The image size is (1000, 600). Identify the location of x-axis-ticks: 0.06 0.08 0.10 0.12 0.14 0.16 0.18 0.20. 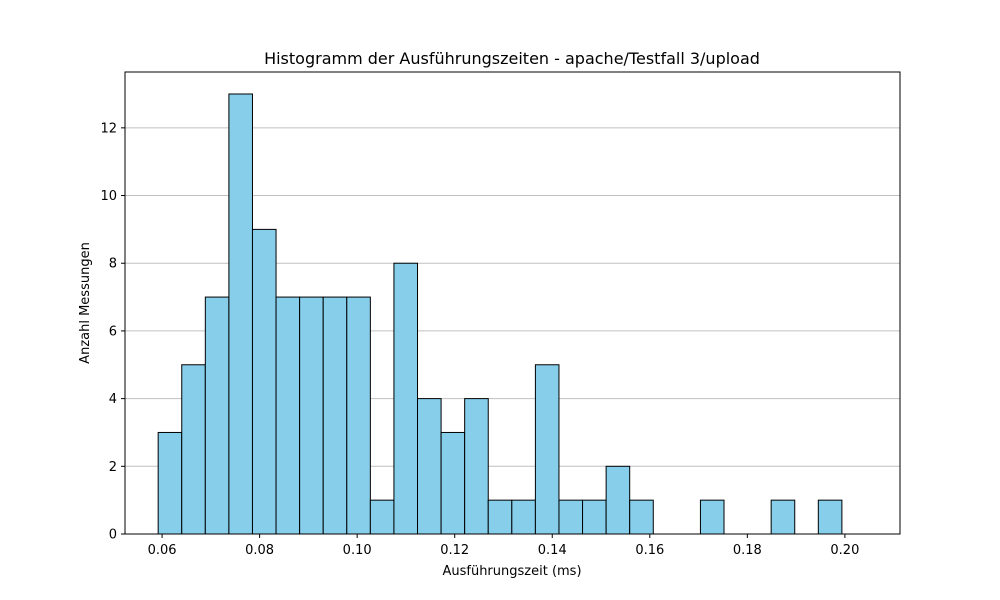
(503, 546).